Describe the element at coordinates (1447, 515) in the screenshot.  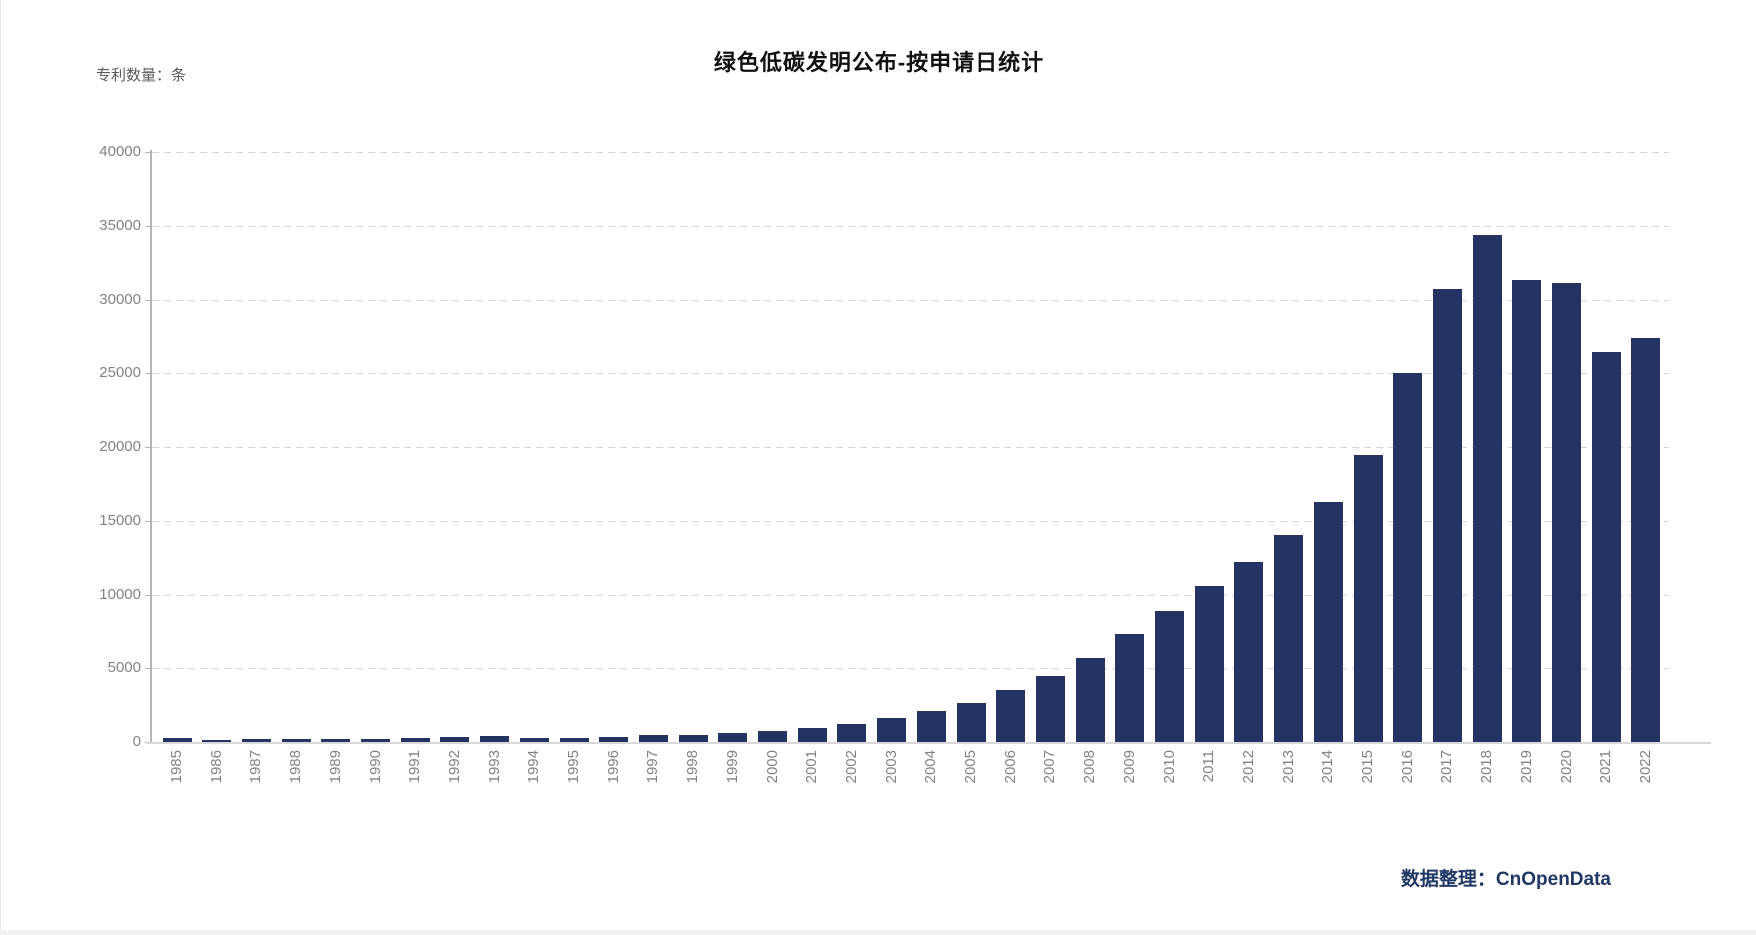
I see `bar-2017` at that location.